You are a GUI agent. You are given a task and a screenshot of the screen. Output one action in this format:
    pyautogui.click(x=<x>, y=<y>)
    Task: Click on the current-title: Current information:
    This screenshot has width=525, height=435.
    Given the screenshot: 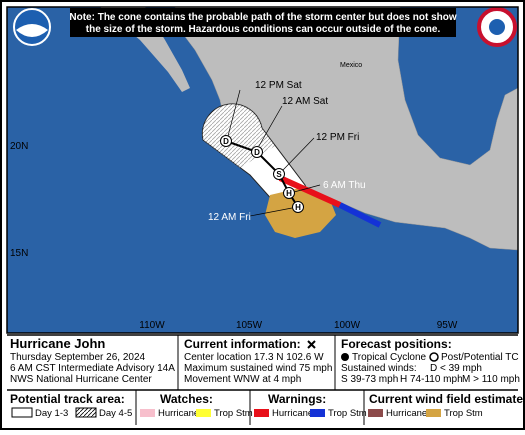 What is the action you would take?
    pyautogui.click(x=242, y=344)
    